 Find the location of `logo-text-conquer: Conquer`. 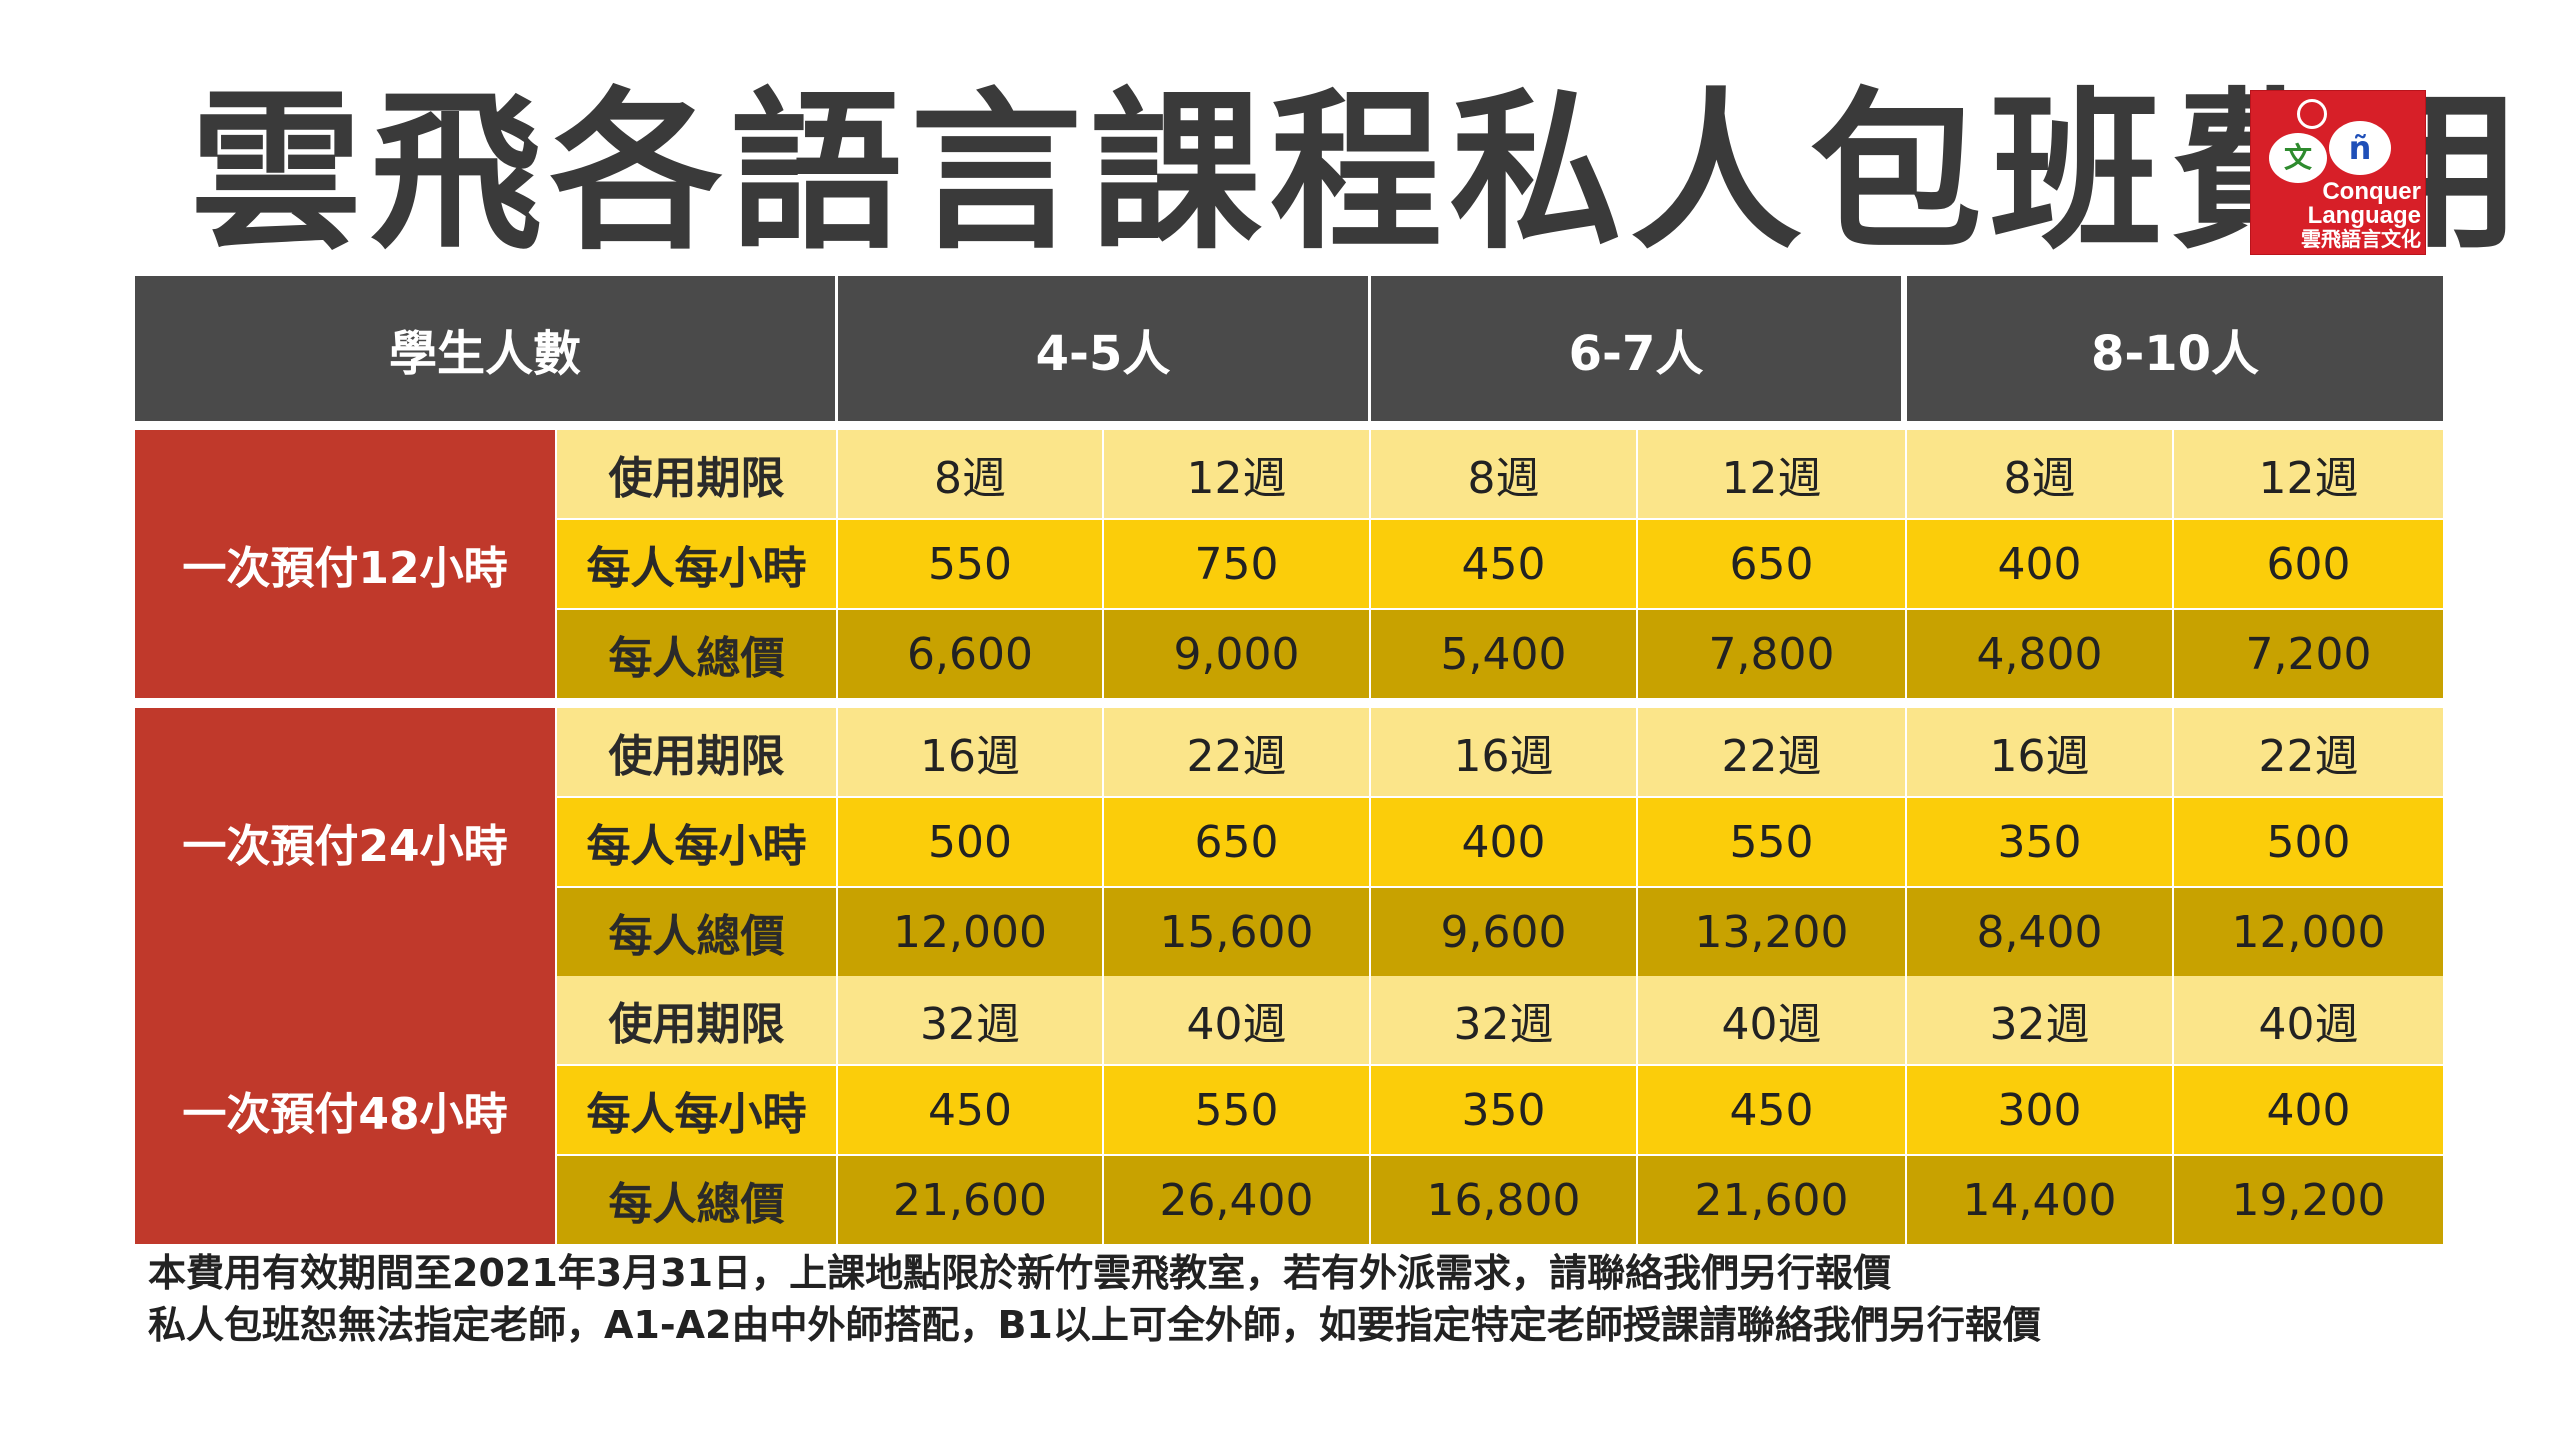

logo-text-conquer: Conquer is located at coordinates (2371, 191).